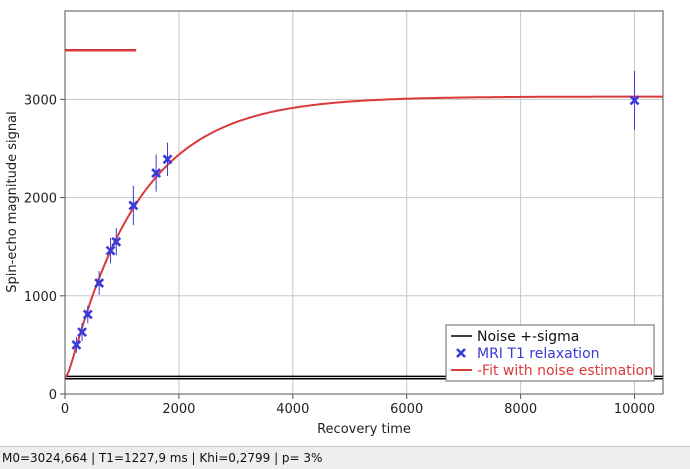  Describe the element at coordinates (53, 395) in the screenshot. I see `y-tick-label: 0` at that location.